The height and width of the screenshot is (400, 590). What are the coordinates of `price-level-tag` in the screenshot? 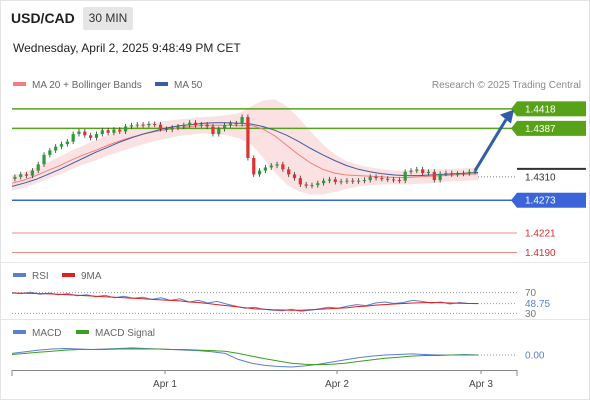 It's located at (551, 109).